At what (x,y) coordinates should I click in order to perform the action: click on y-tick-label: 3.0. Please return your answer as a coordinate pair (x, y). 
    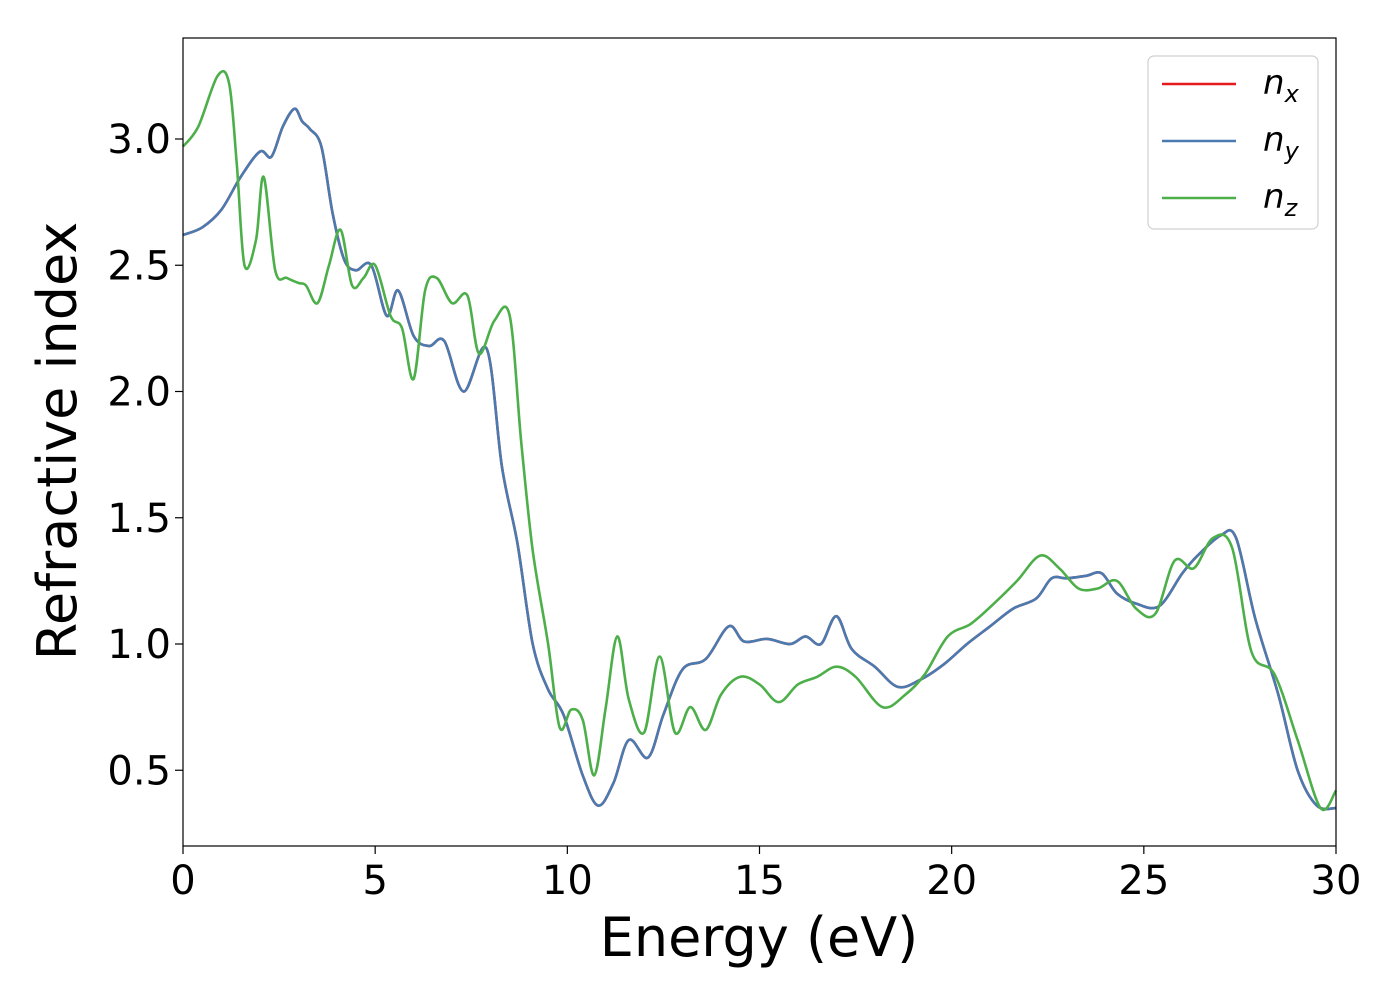
    Looking at the image, I should click on (139, 140).